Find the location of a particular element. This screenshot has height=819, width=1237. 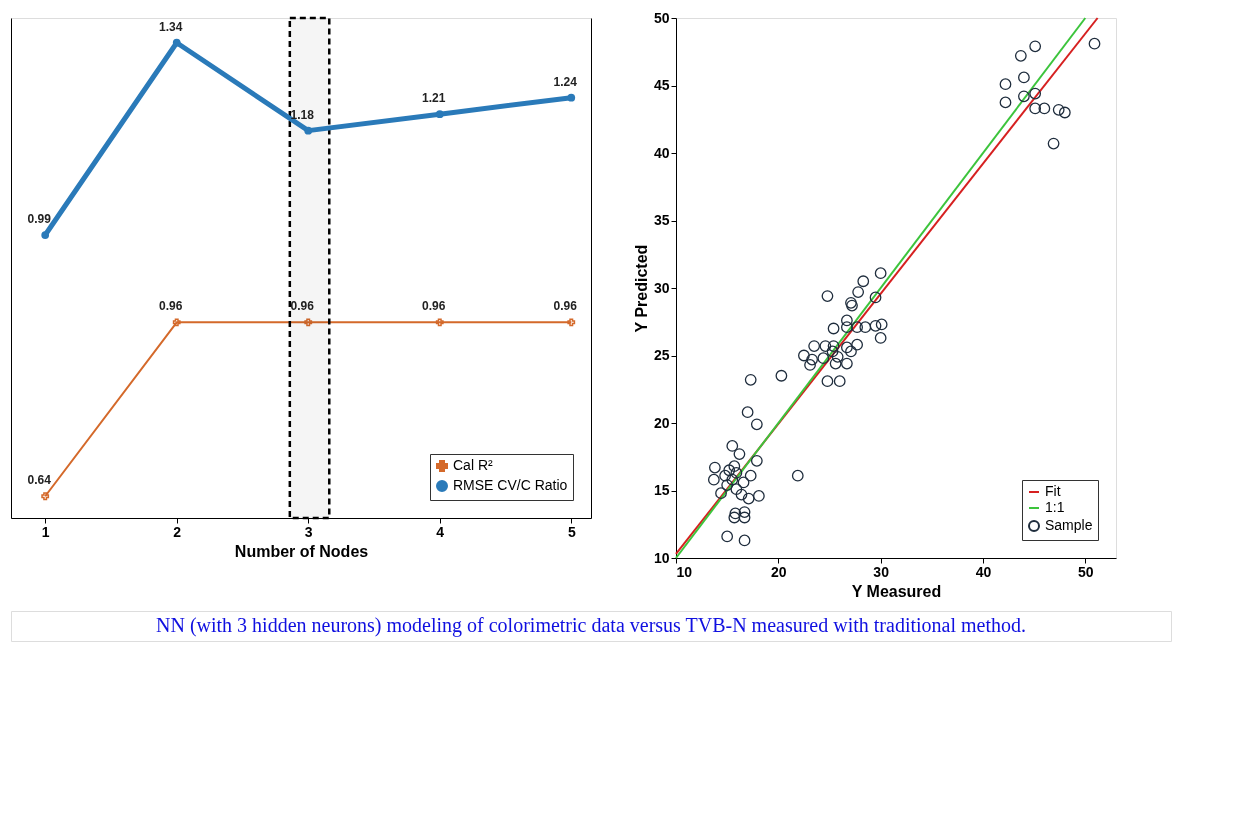

y-tick-label: 25 is located at coordinates (661, 355).